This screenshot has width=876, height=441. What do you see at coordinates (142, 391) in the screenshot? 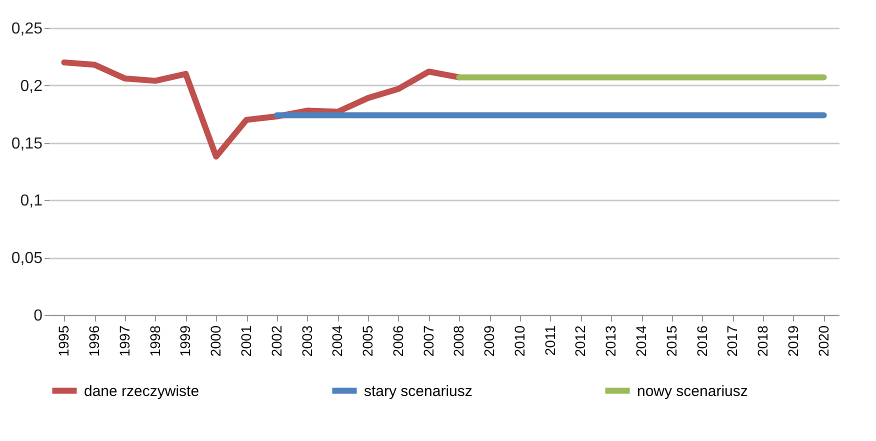
I see `legend-label: dane rzeczywiste` at bounding box center [142, 391].